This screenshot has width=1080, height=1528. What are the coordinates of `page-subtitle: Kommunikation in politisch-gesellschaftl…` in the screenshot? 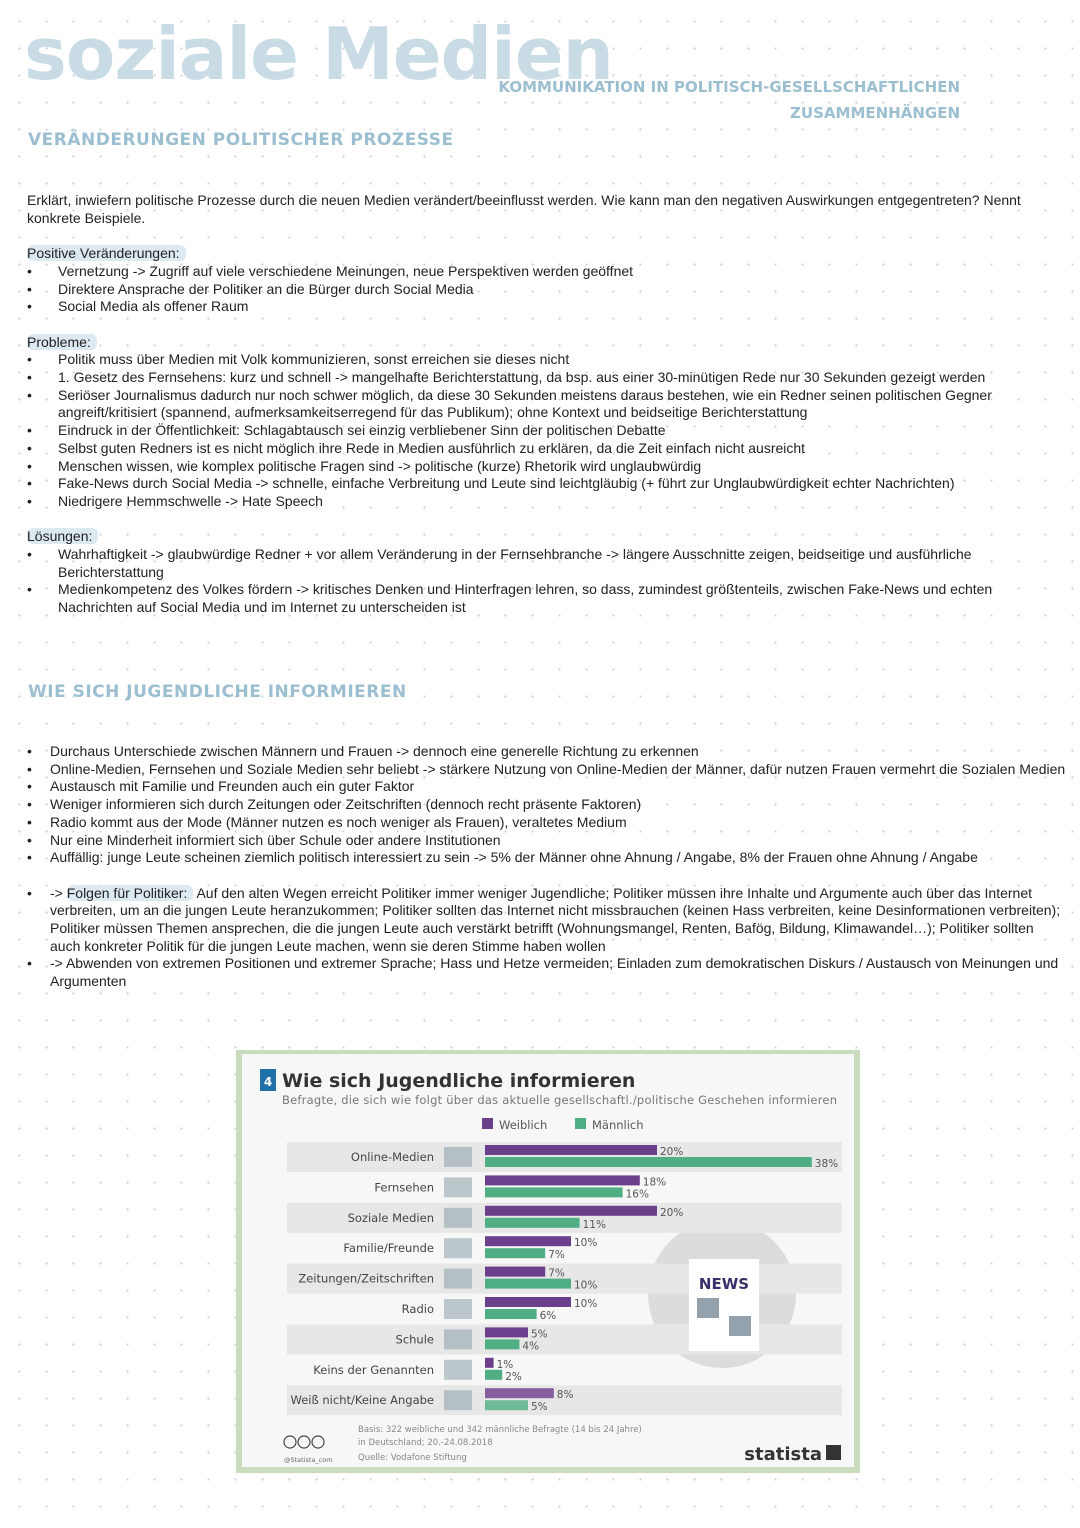 It's located at (729, 100).